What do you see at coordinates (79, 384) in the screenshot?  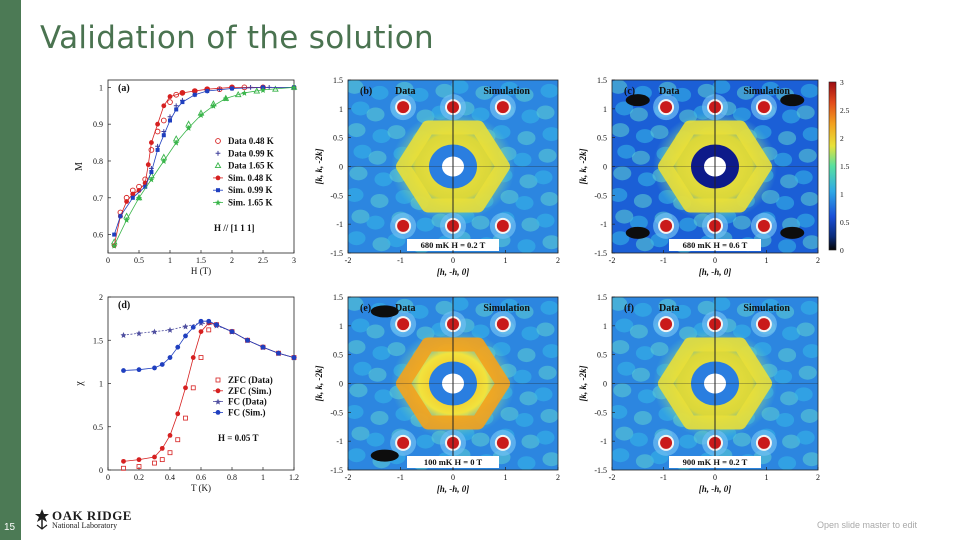 I see `y-axis-label: χ` at bounding box center [79, 384].